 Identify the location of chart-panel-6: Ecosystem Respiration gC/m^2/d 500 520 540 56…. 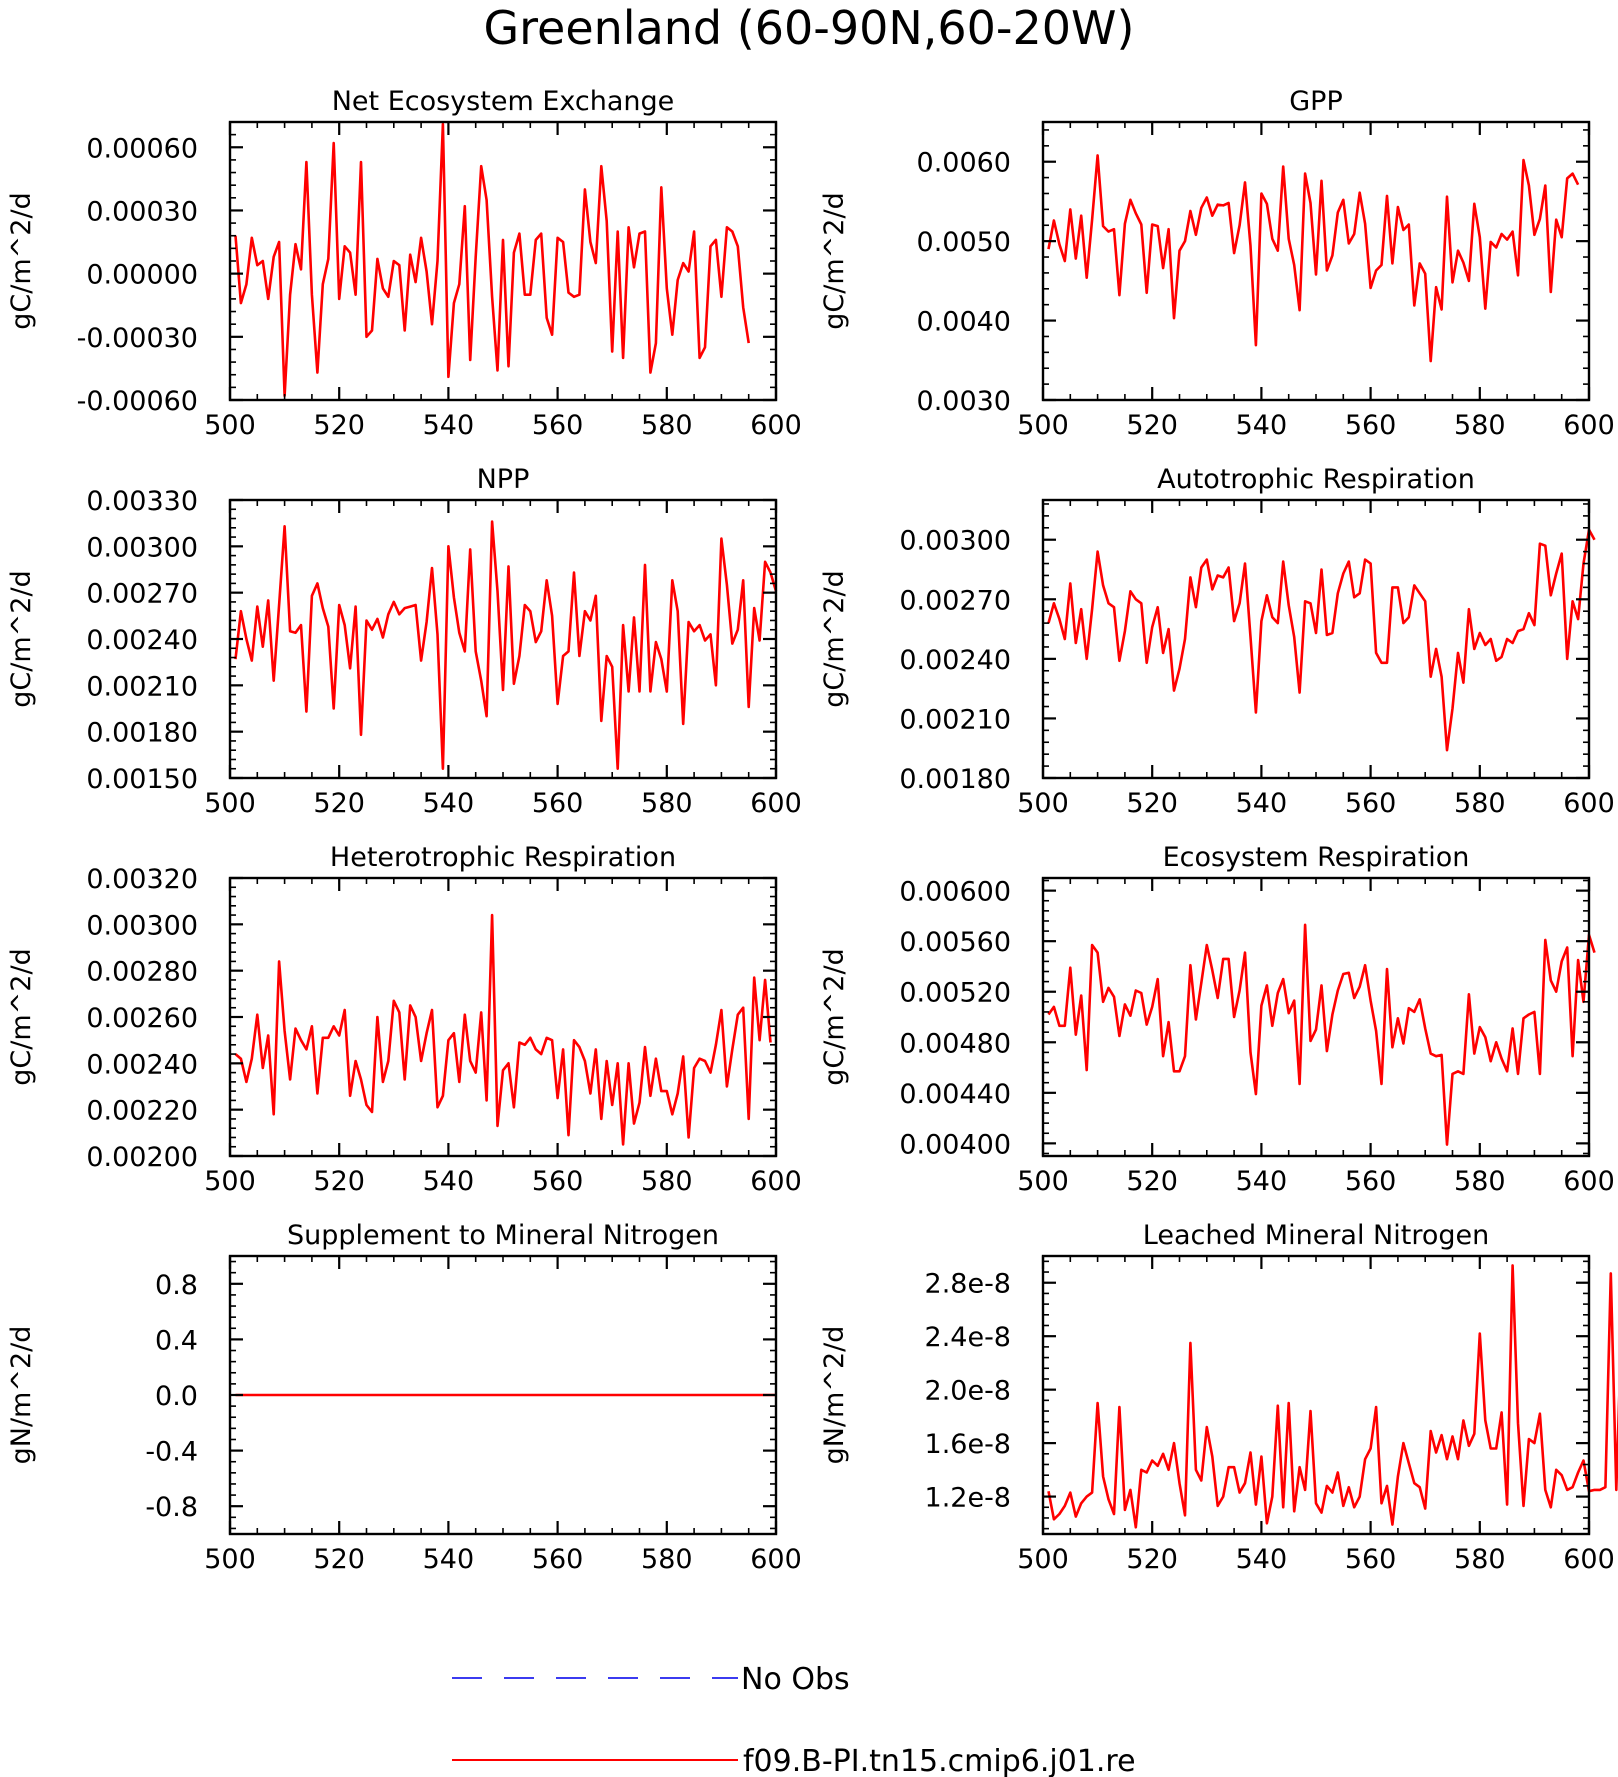
(1217, 1019).